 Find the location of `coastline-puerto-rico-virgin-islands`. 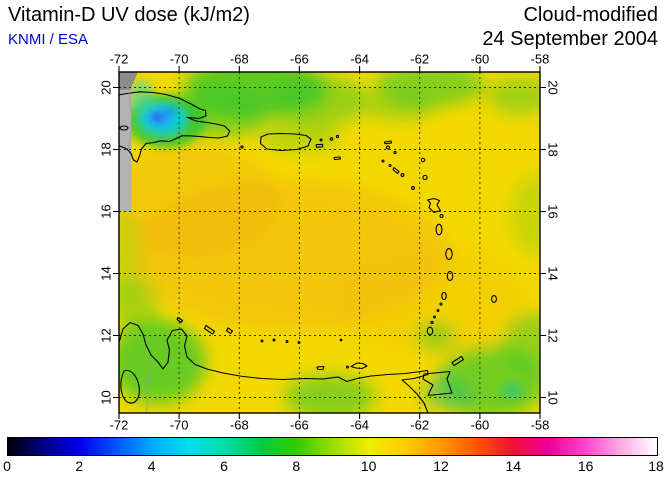

coastline-puerto-rico-virgin-islands is located at coordinates (291, 146).